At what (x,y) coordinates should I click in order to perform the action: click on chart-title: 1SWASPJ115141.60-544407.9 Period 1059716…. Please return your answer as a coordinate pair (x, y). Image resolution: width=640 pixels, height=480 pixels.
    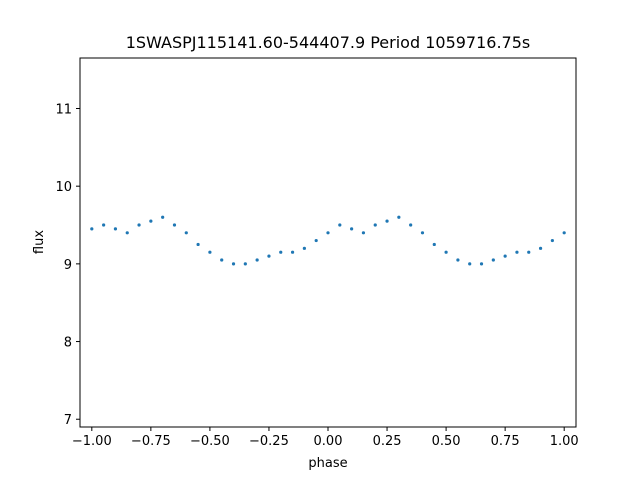
    Looking at the image, I should click on (328, 42).